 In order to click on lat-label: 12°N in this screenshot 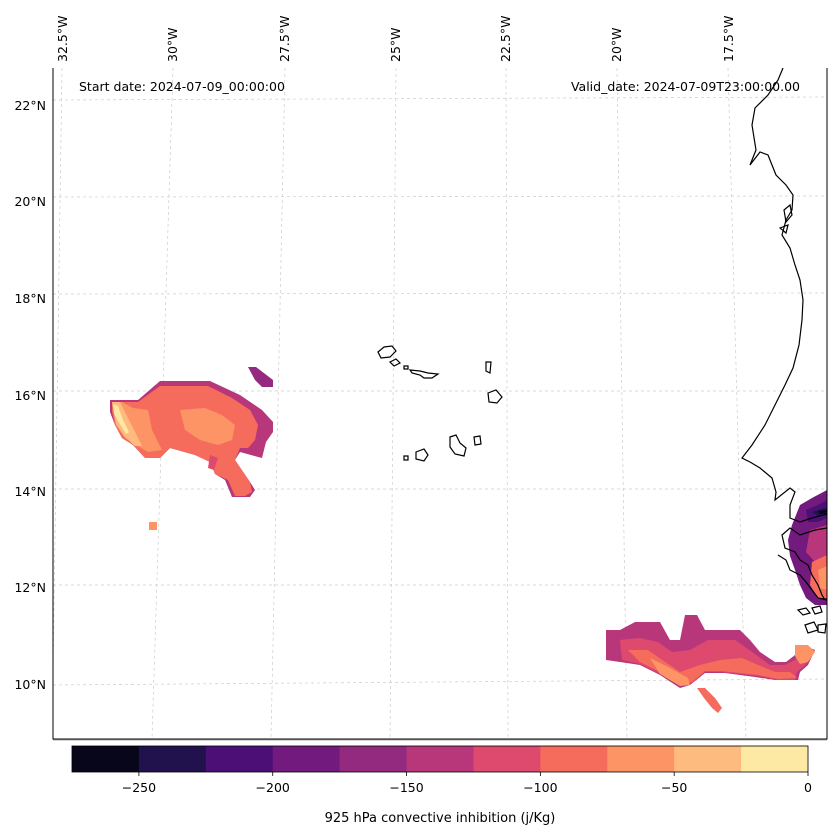, I will do `click(30, 587)`.